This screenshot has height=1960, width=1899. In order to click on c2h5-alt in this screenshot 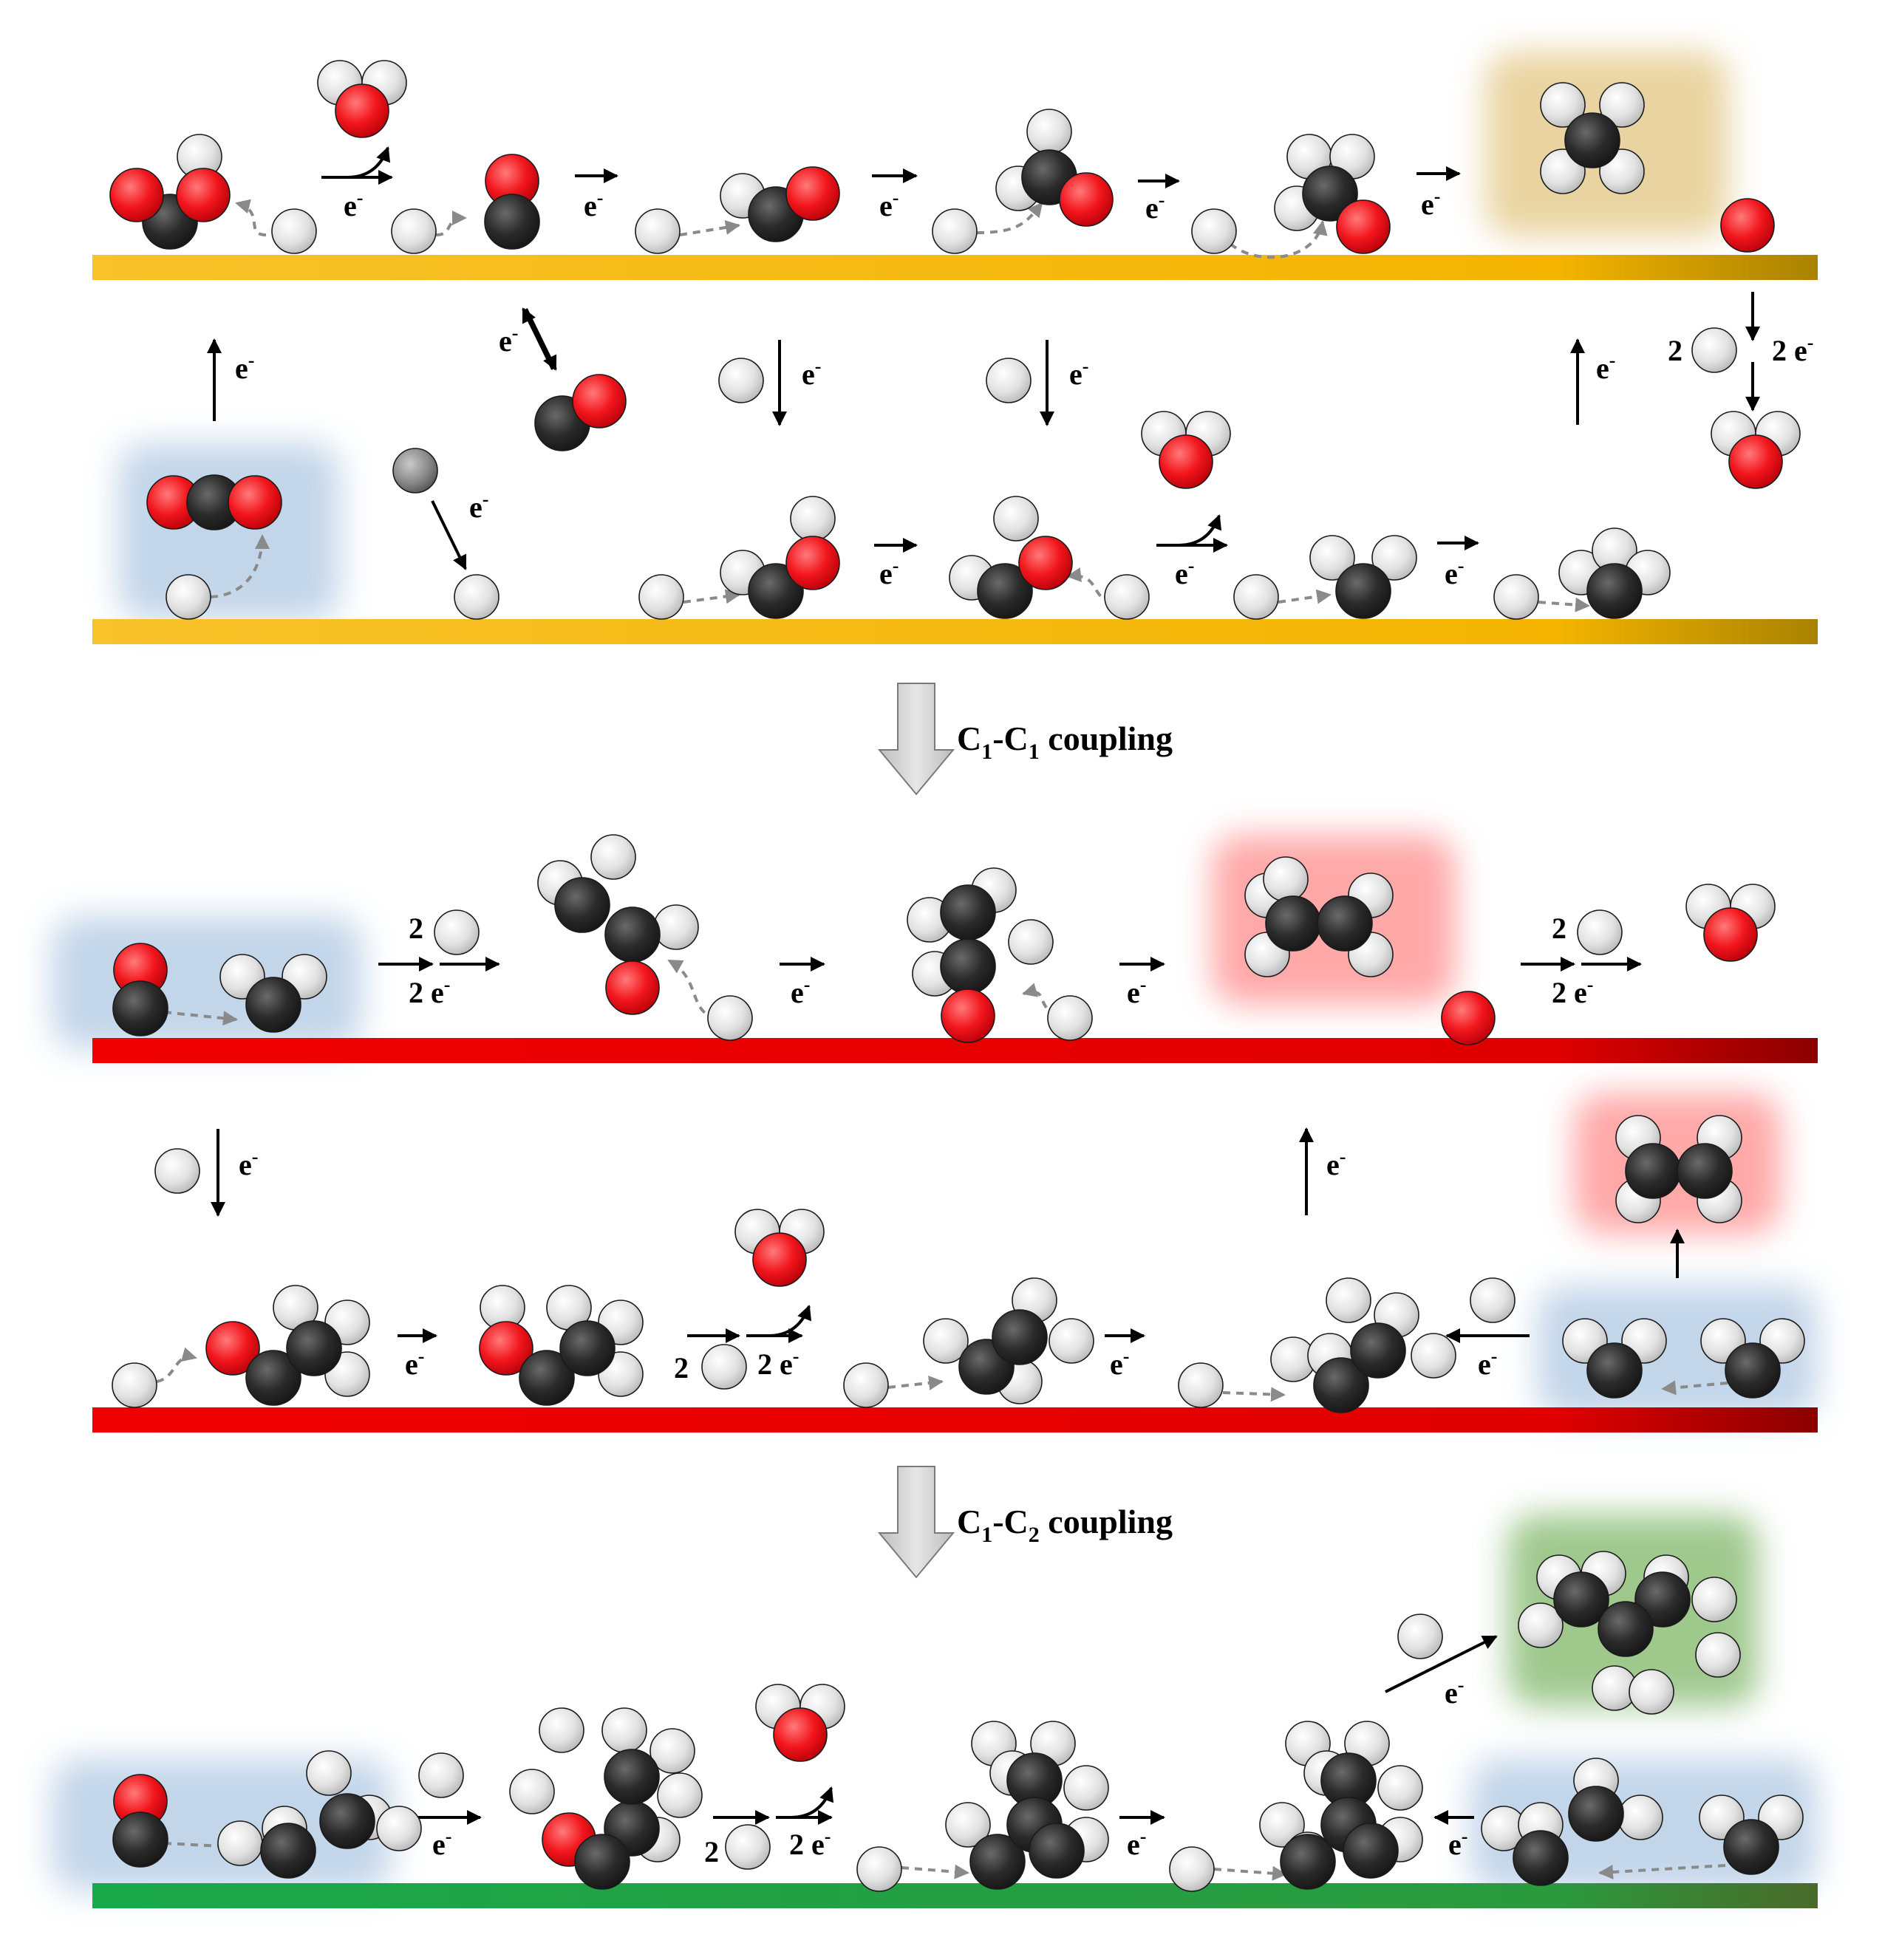, I will do `click(1363, 1345)`.